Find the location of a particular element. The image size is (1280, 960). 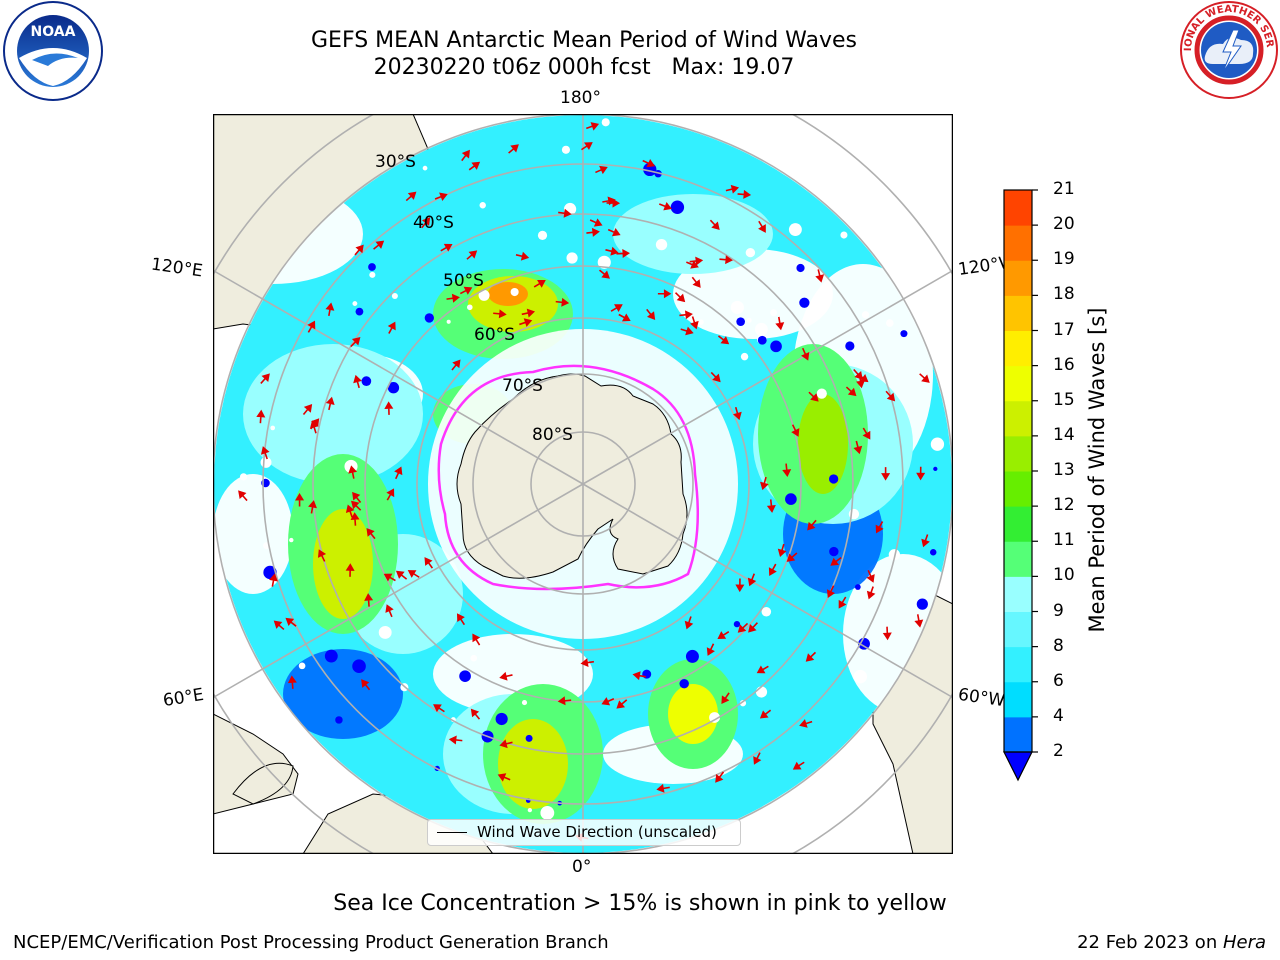

lon-label-0: 0° is located at coordinates (582, 867).